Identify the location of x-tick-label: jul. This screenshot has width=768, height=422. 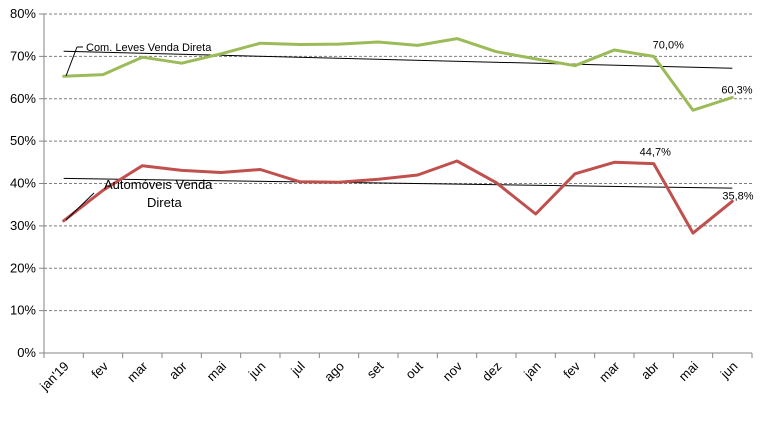
(297, 368).